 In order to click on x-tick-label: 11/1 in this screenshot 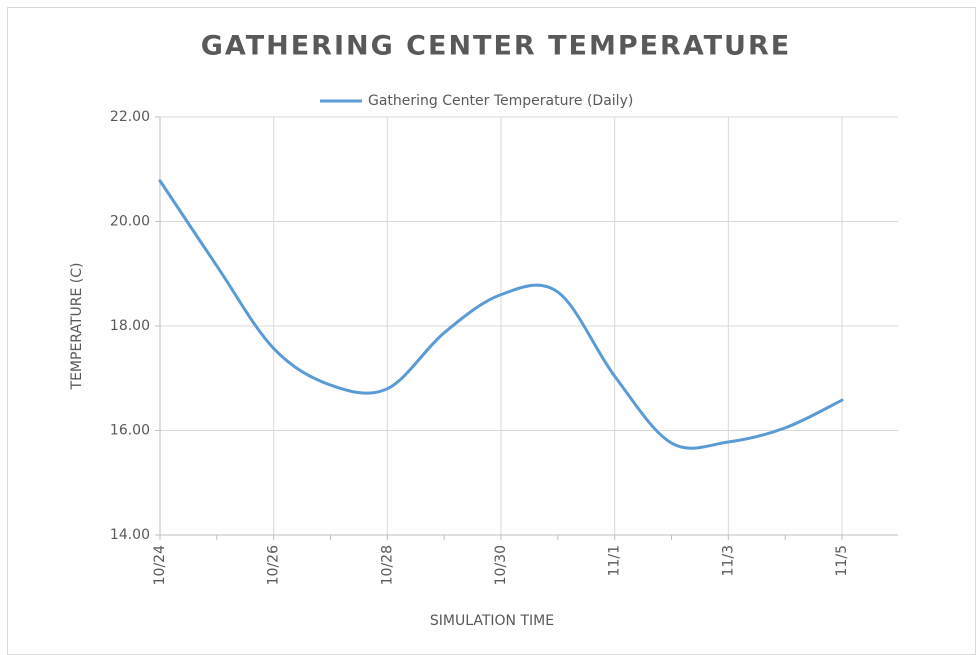, I will do `click(615, 560)`.